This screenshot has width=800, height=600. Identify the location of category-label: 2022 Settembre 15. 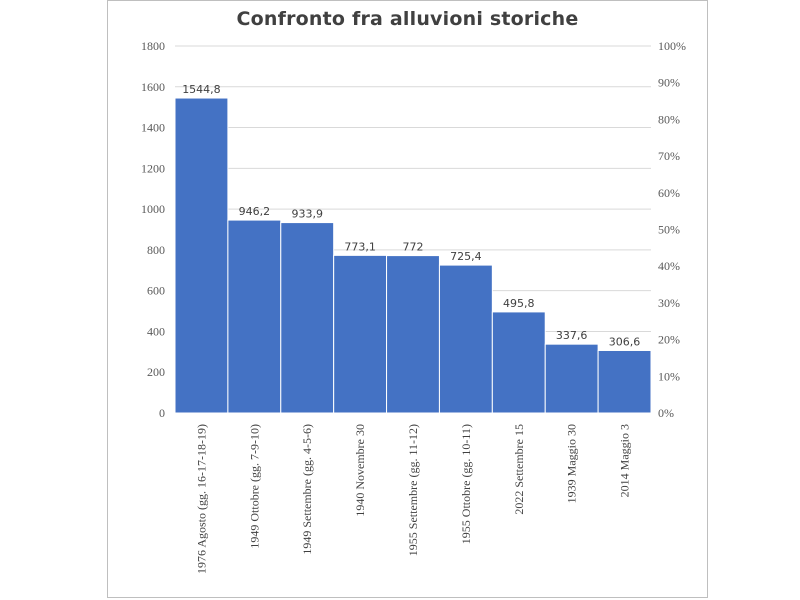
(519, 469).